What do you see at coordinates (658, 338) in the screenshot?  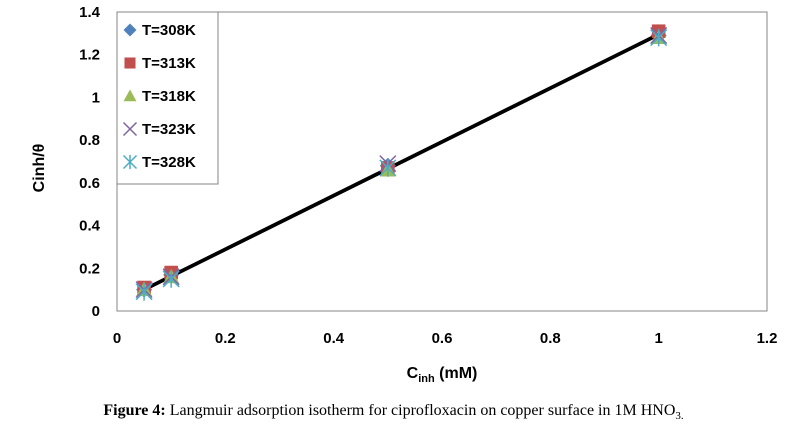 I see `x-tick-label: 1` at bounding box center [658, 338].